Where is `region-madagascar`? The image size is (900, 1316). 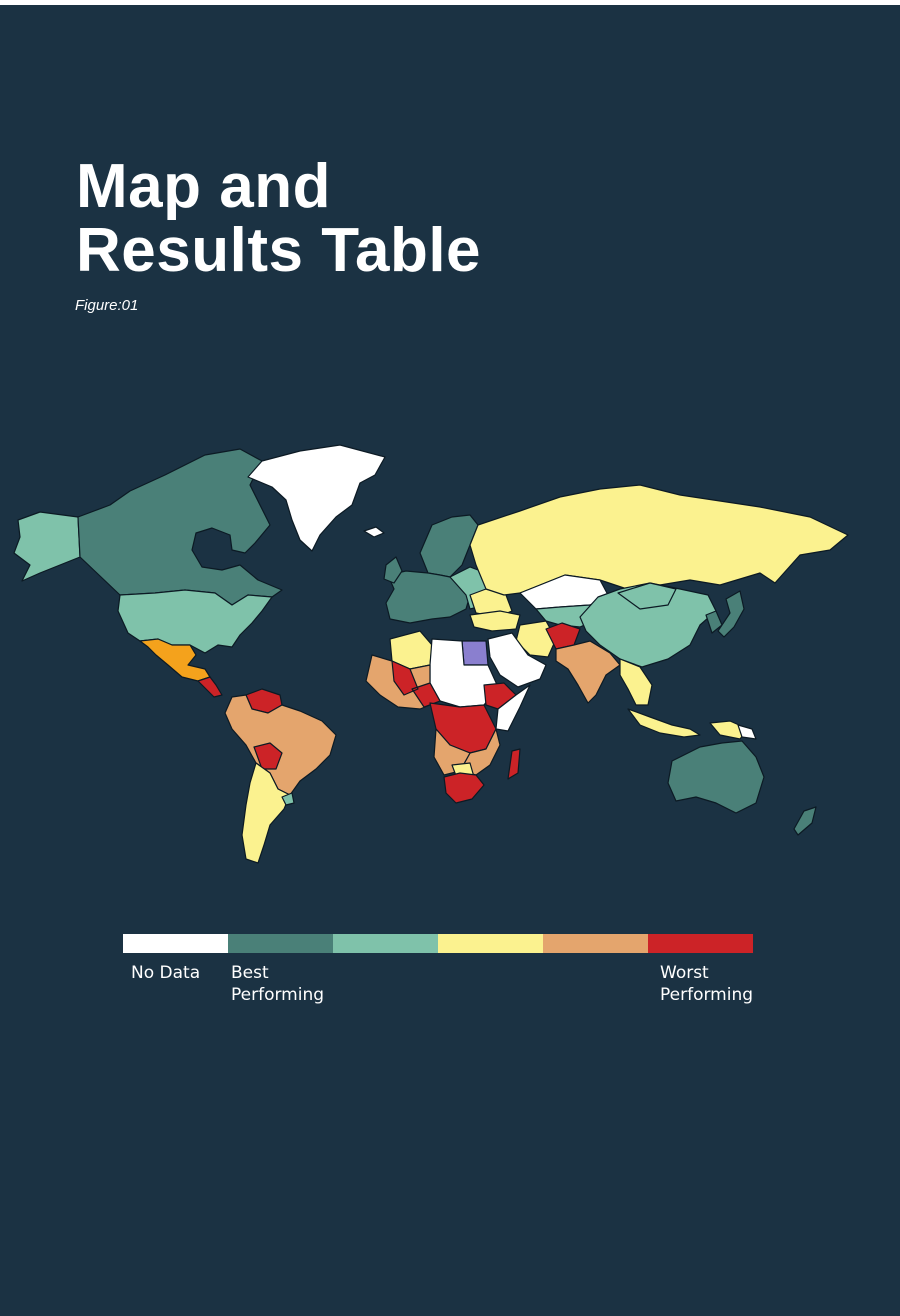
region-madagascar is located at coordinates (514, 764).